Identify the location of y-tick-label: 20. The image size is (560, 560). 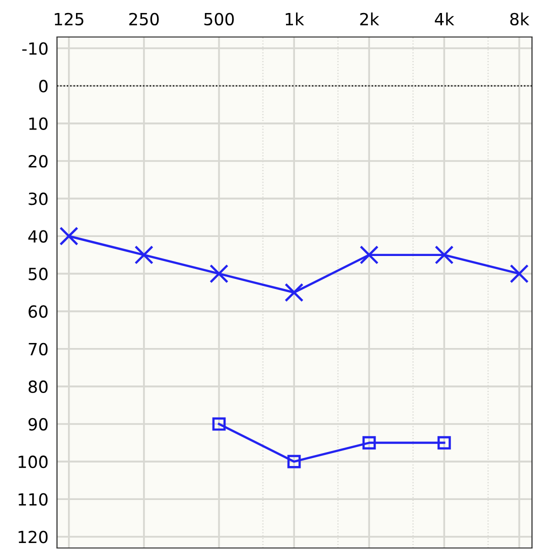
(38, 161).